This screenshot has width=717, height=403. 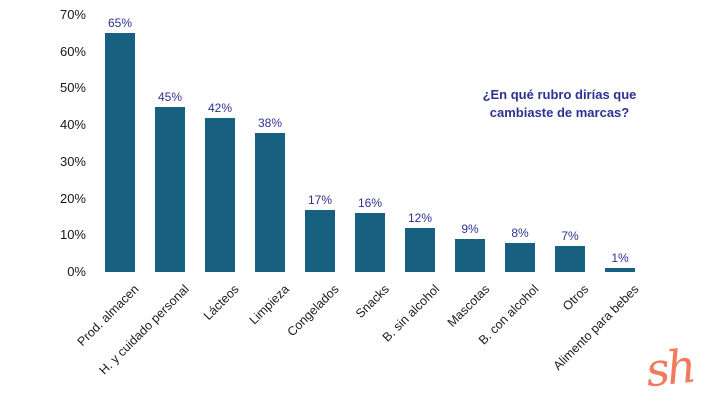 What do you see at coordinates (510, 181) in the screenshot?
I see `bar-group: 8% B. con alcohol` at bounding box center [510, 181].